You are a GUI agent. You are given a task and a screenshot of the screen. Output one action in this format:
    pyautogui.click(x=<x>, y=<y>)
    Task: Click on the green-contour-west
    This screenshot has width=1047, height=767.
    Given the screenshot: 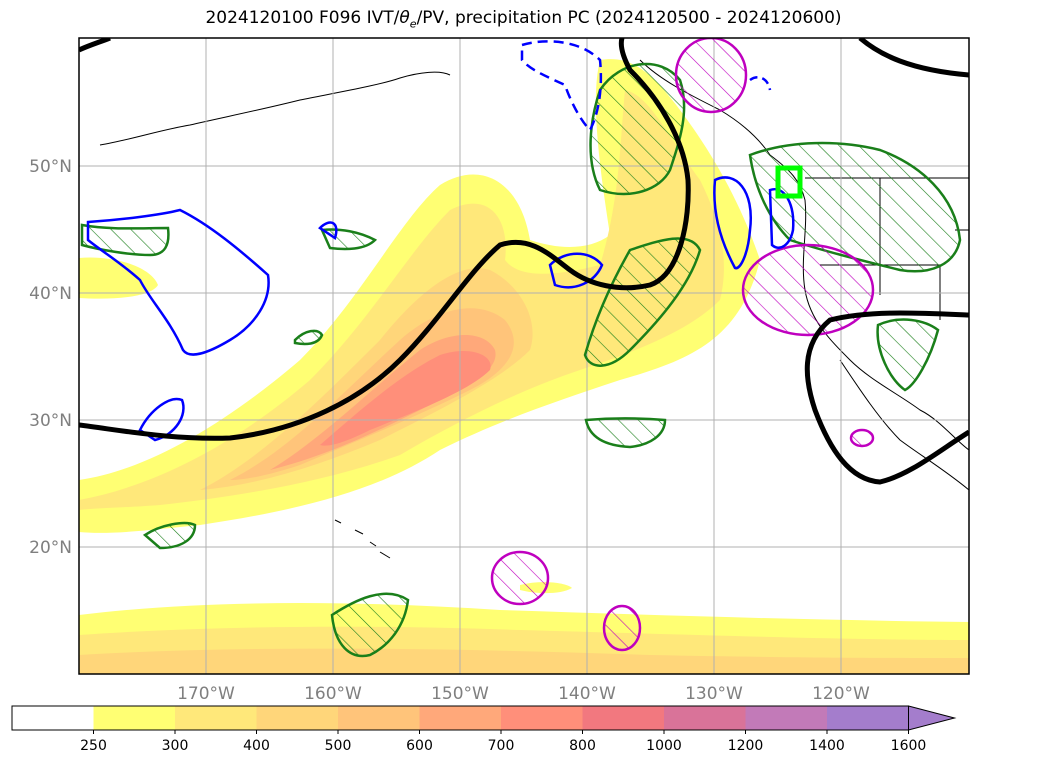 What is the action you would take?
    pyautogui.click(x=125, y=240)
    